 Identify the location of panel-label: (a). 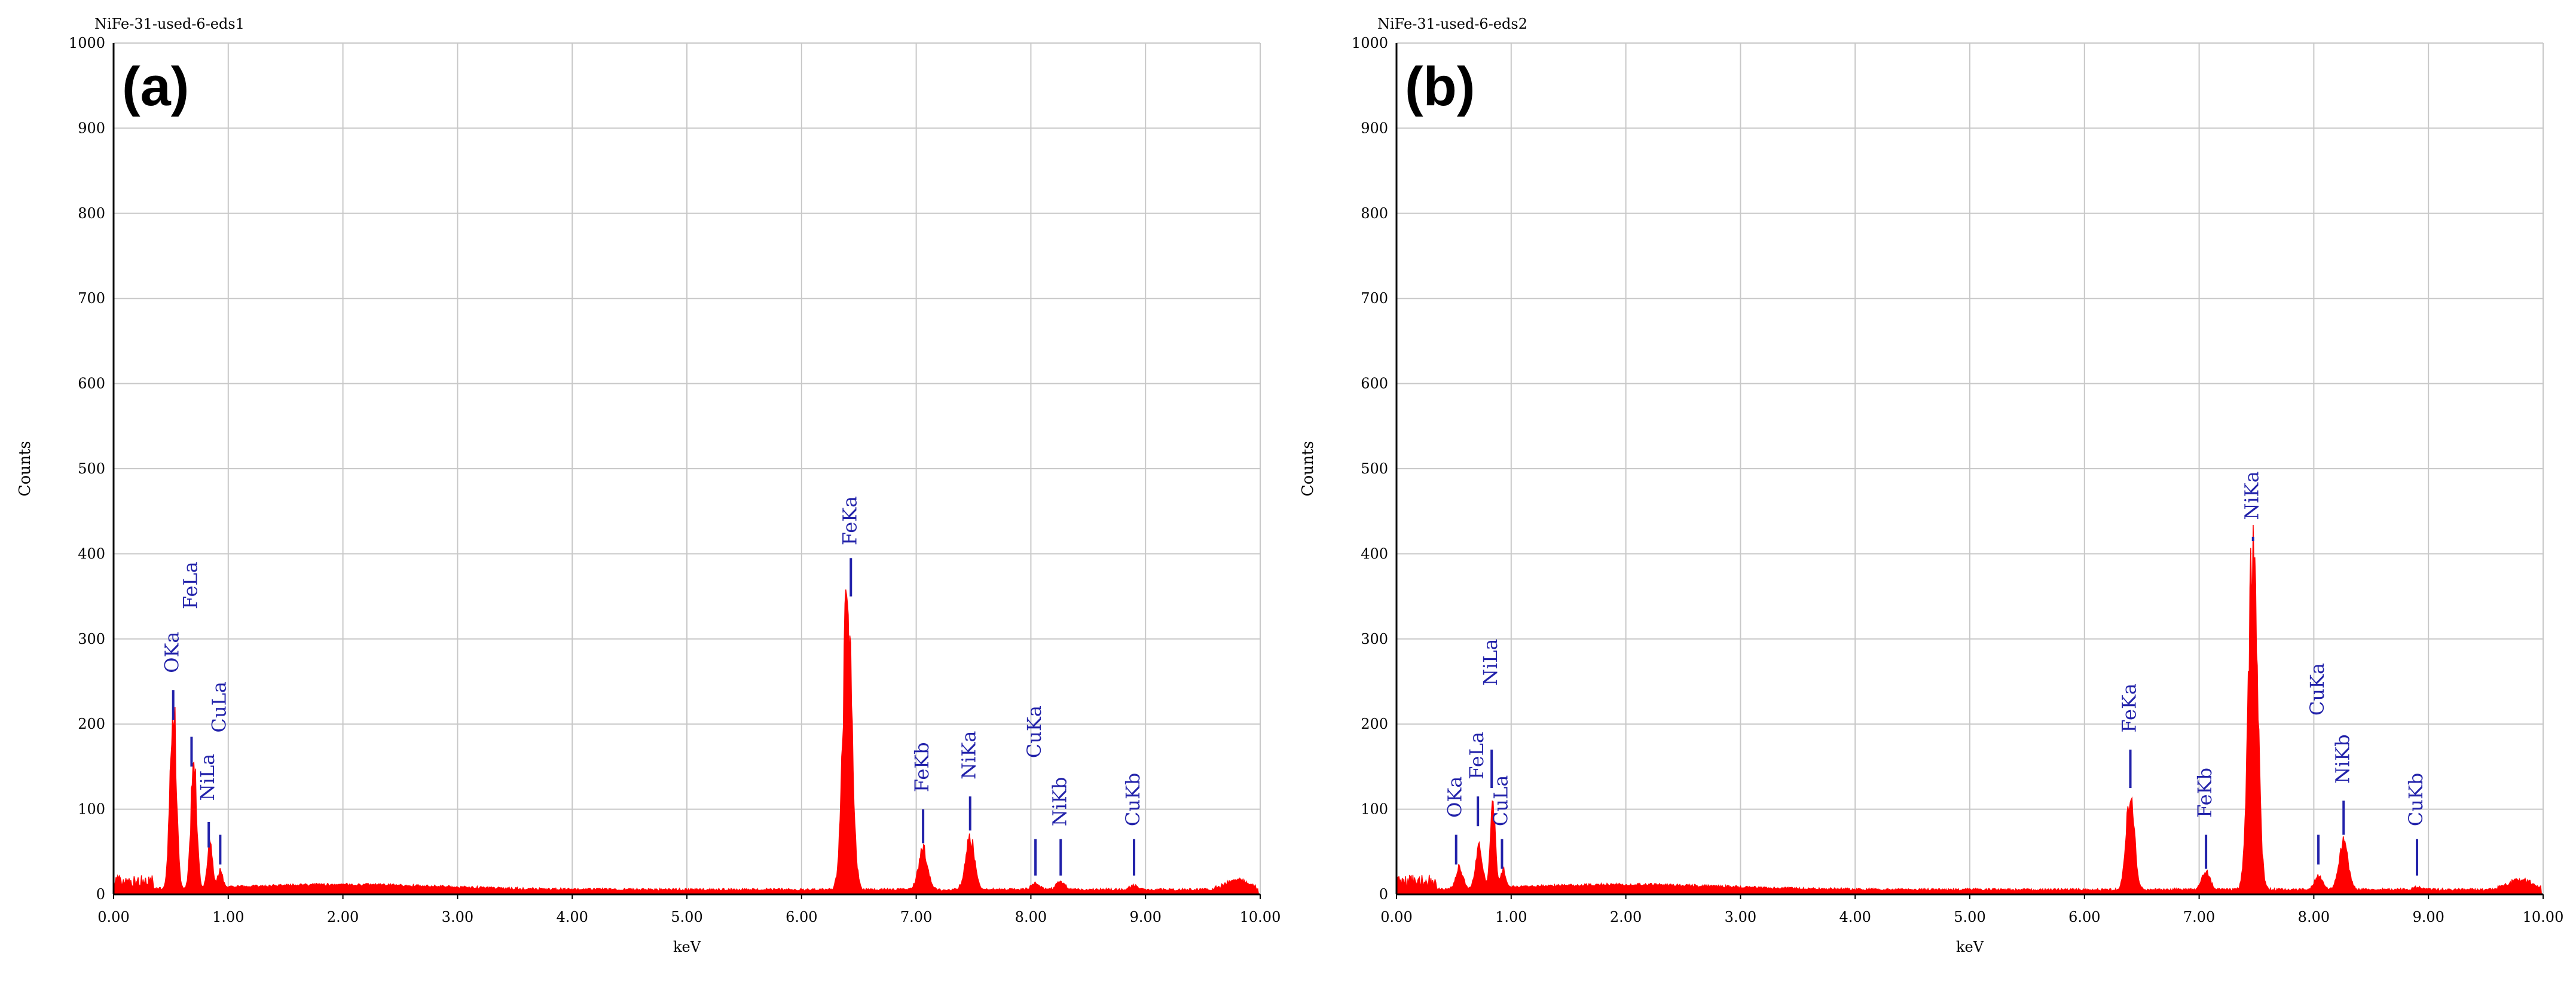
(155, 87).